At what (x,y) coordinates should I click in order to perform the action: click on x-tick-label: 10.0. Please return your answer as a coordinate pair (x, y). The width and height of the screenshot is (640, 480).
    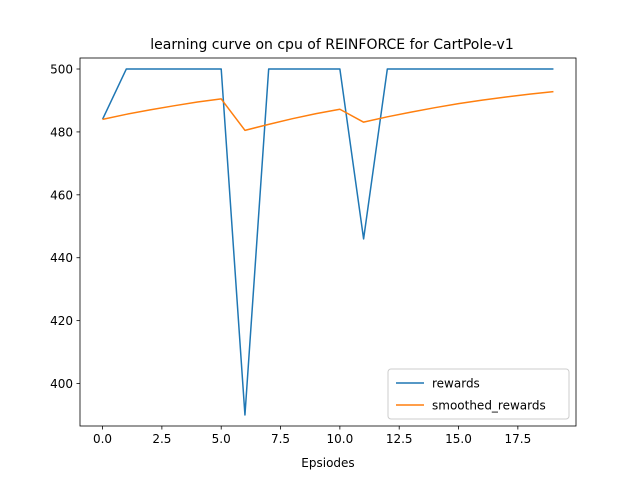
    Looking at the image, I should click on (340, 439).